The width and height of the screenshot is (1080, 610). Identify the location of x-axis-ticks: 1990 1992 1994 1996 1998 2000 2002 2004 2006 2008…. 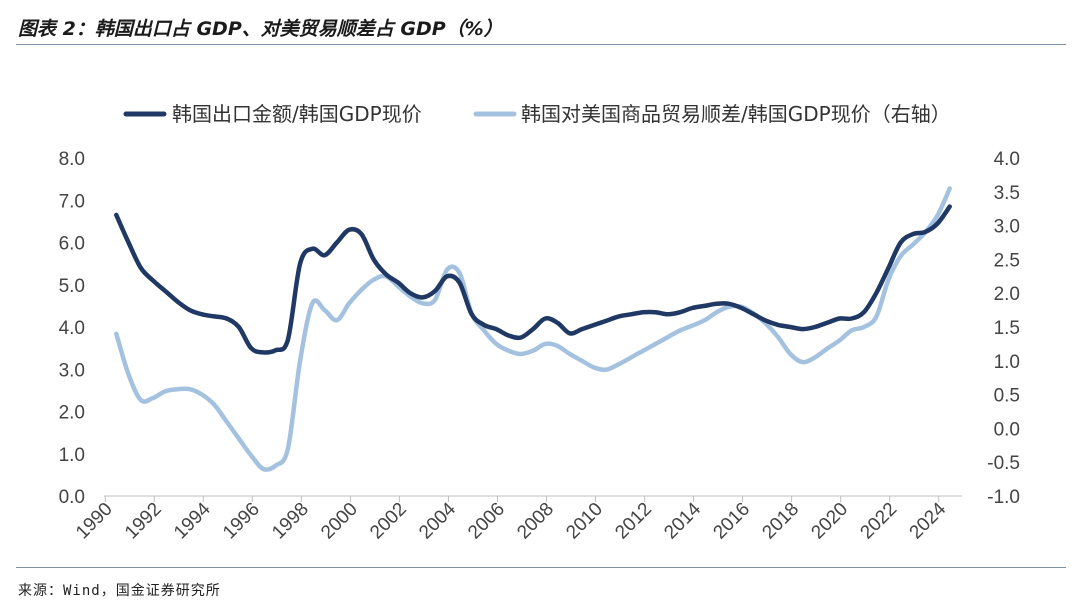
(511, 519).